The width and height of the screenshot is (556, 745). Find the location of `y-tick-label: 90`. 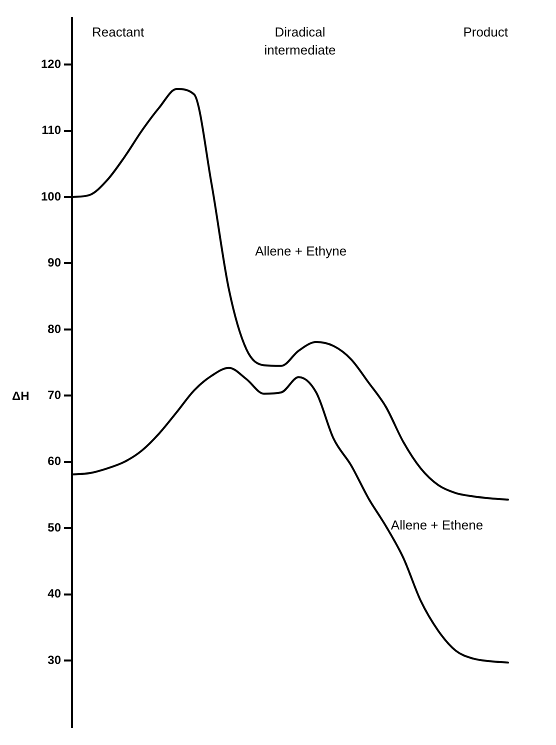

y-tick-label: 90 is located at coordinates (55, 263).